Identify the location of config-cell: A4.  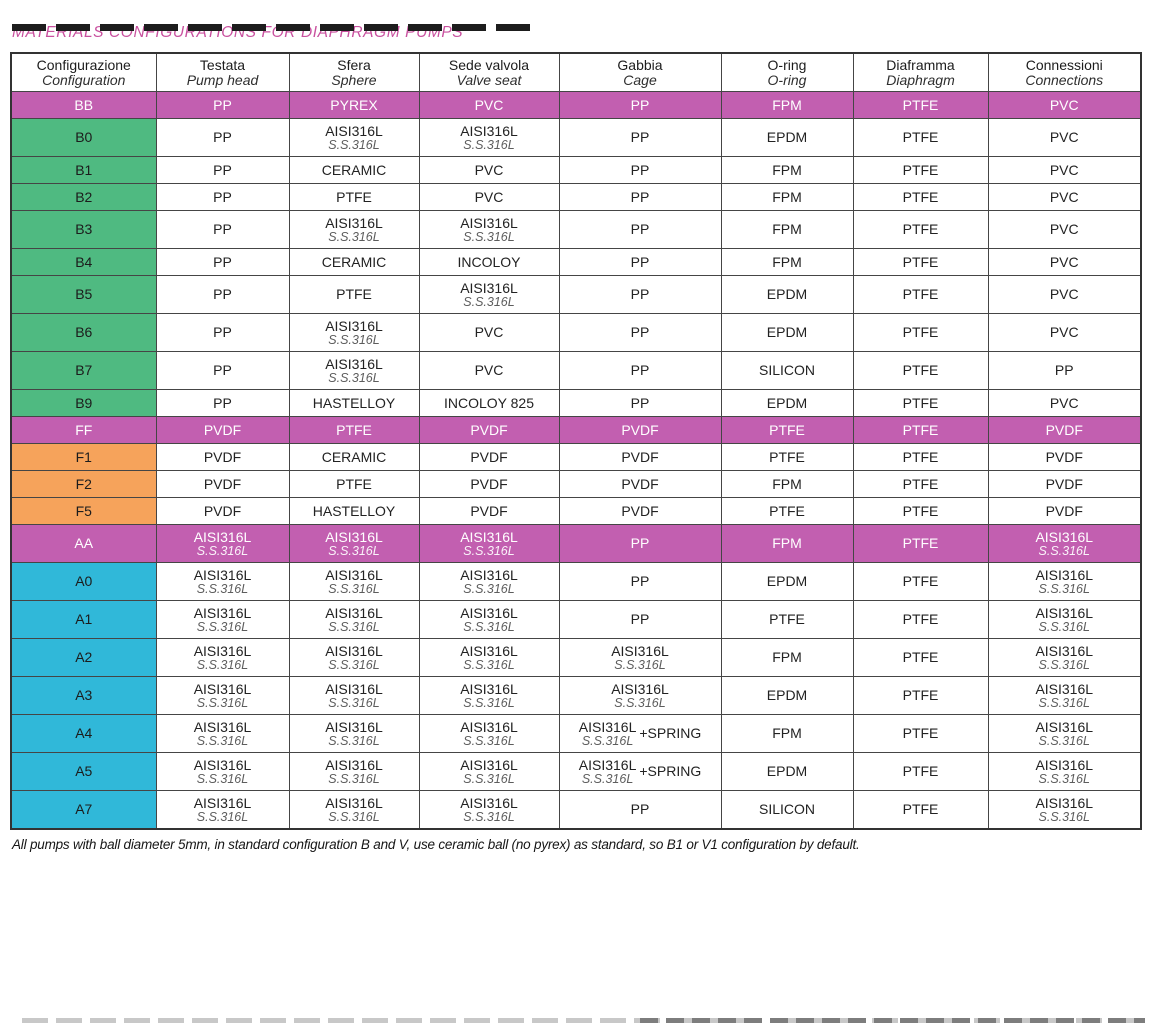
(83, 733).